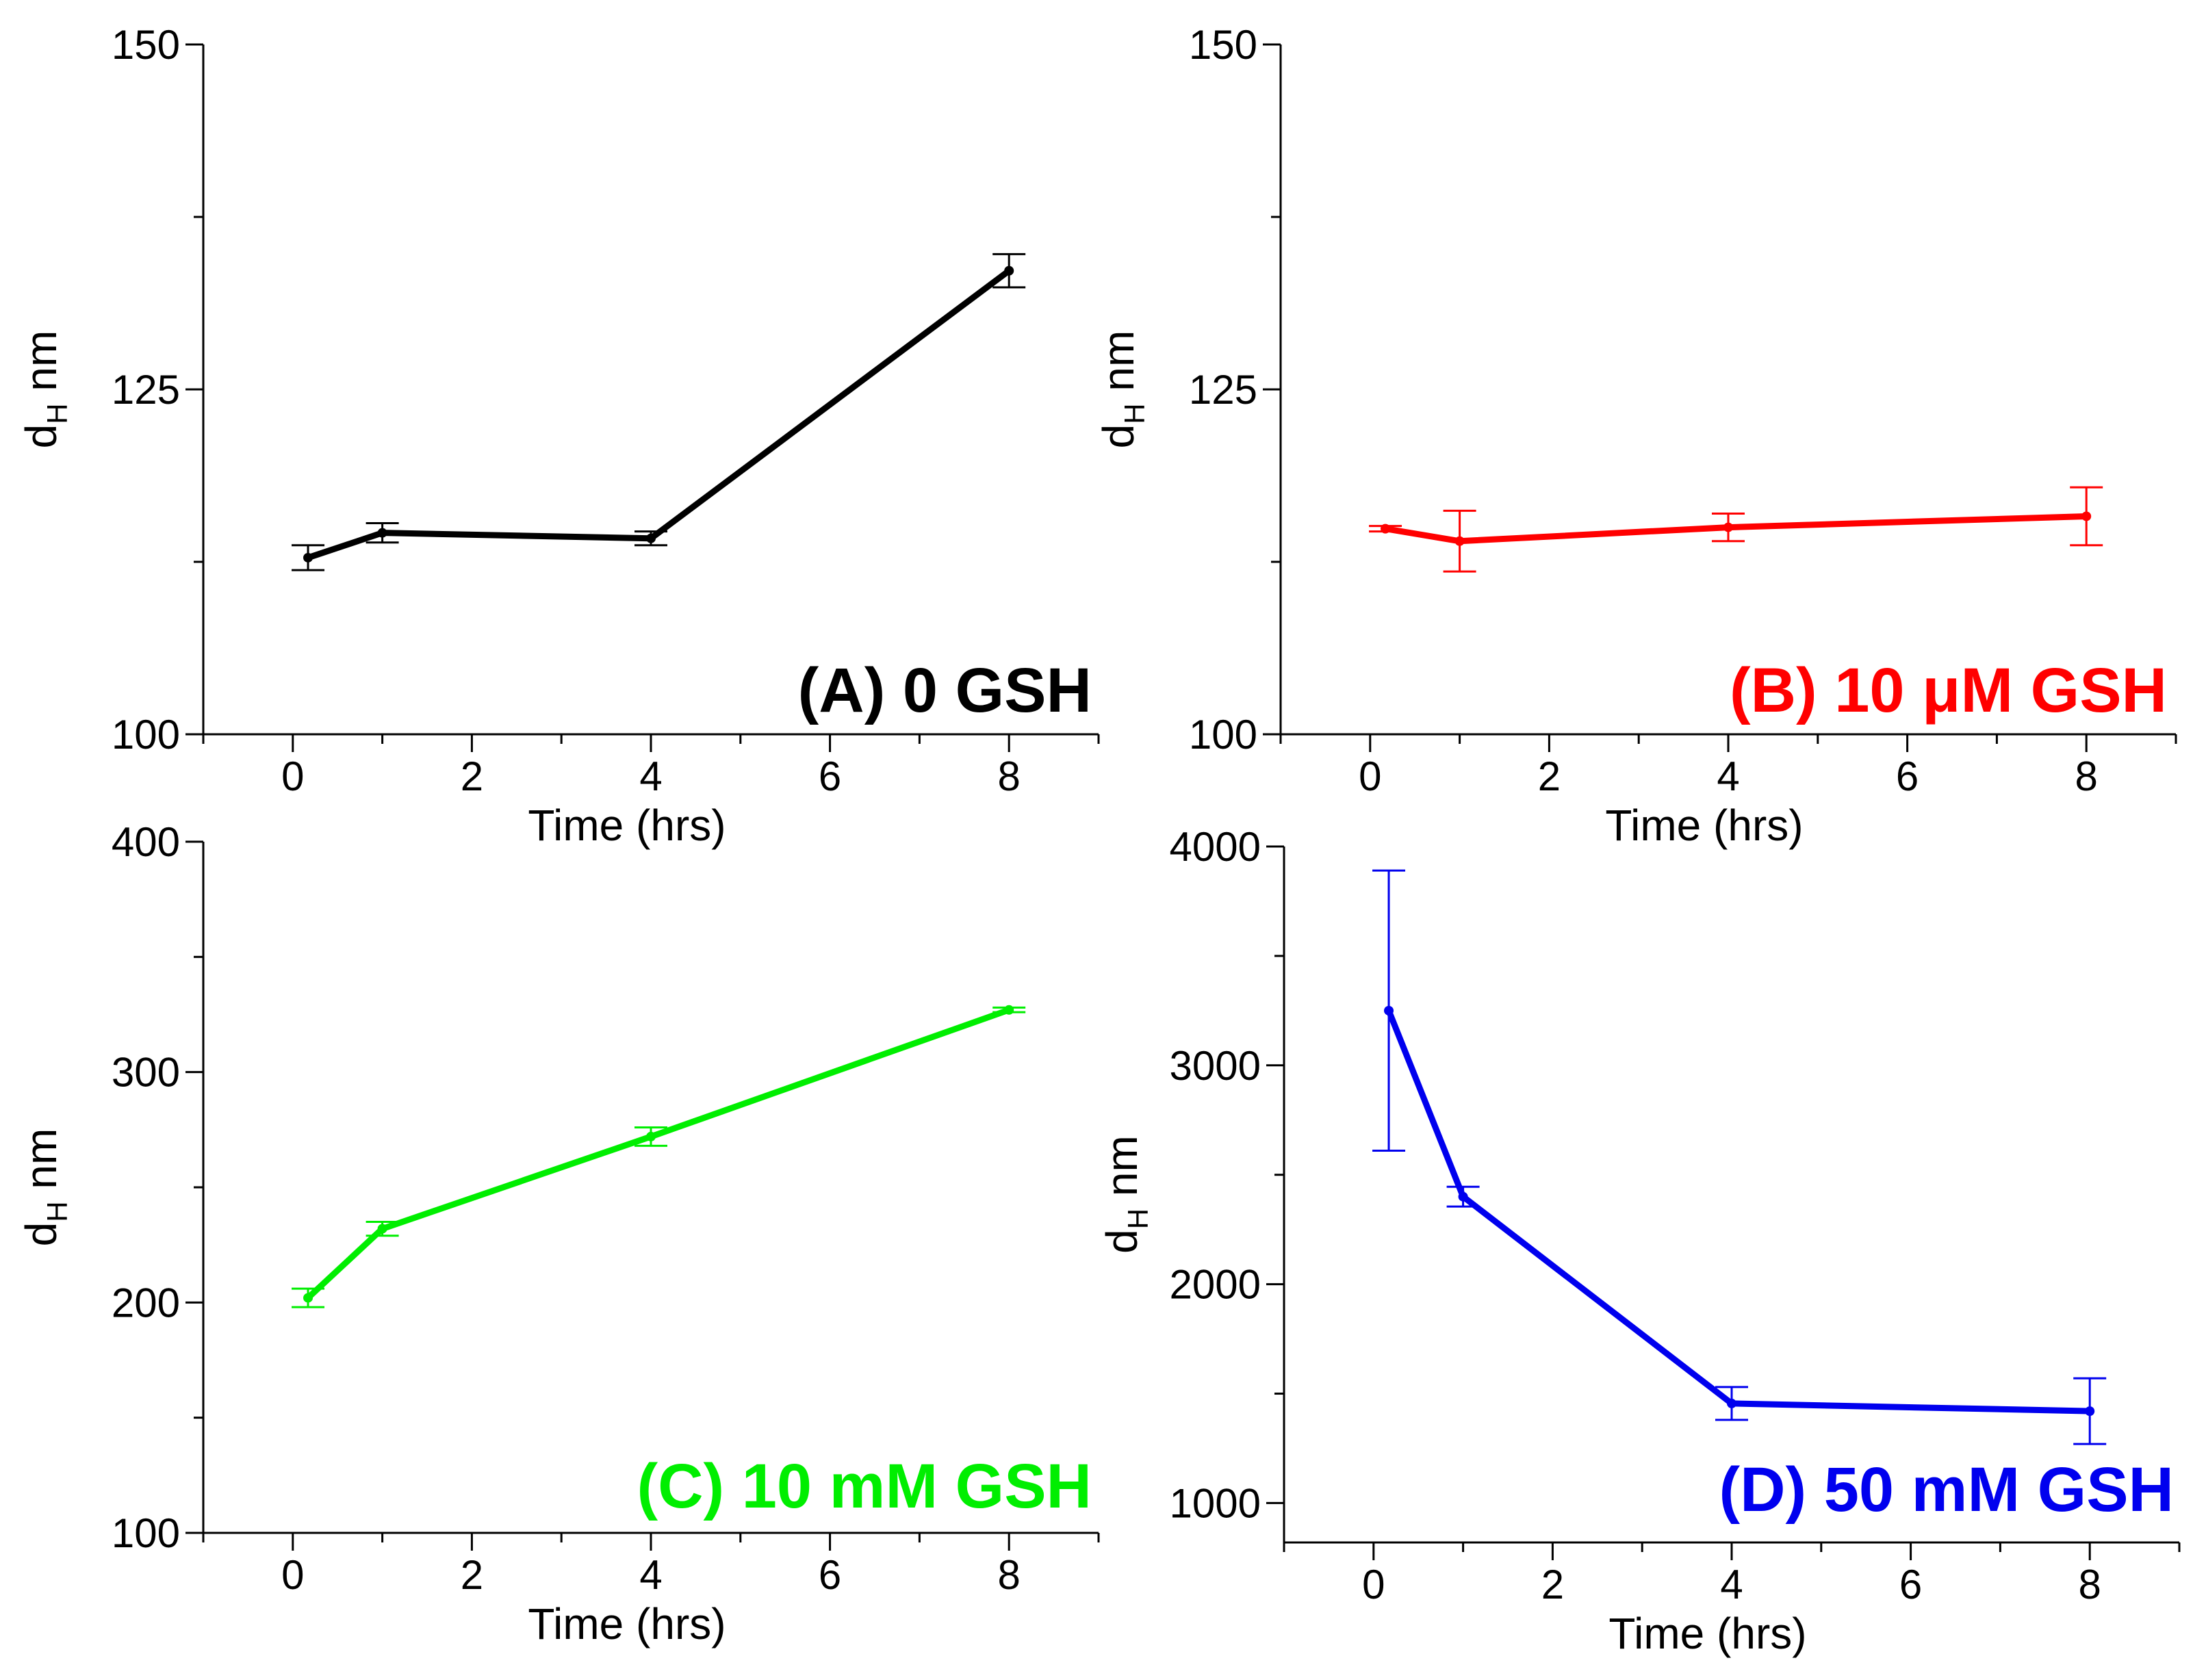  I want to click on y-tick-label: 4000, so click(1215, 847).